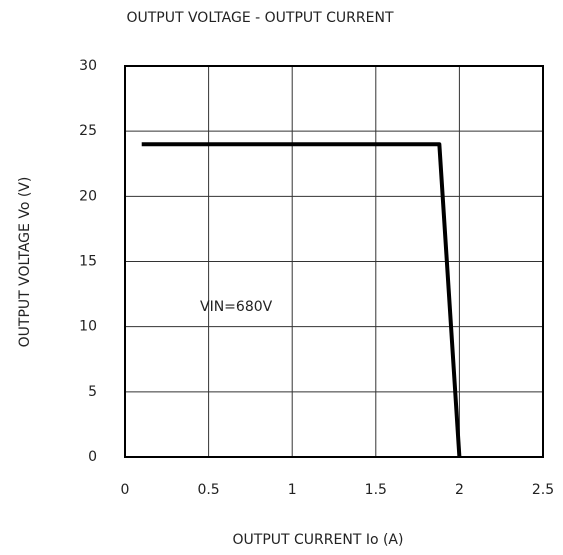 The height and width of the screenshot is (555, 563). What do you see at coordinates (88, 196) in the screenshot?
I see `y-tick-label: 20` at bounding box center [88, 196].